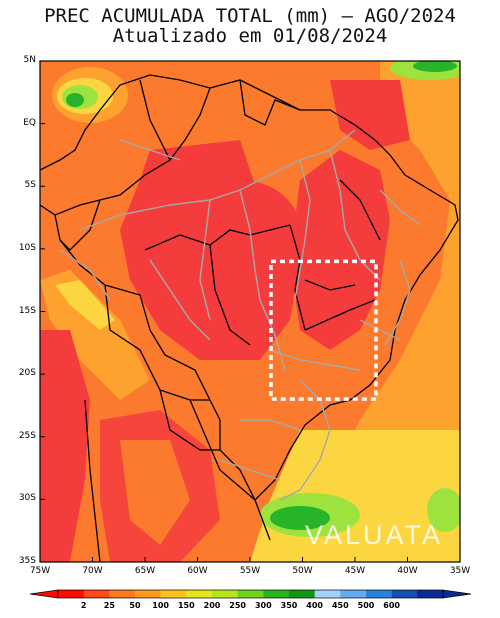  What do you see at coordinates (30, 185) in the screenshot?
I see `latitude-tick-label: 5S` at bounding box center [30, 185].